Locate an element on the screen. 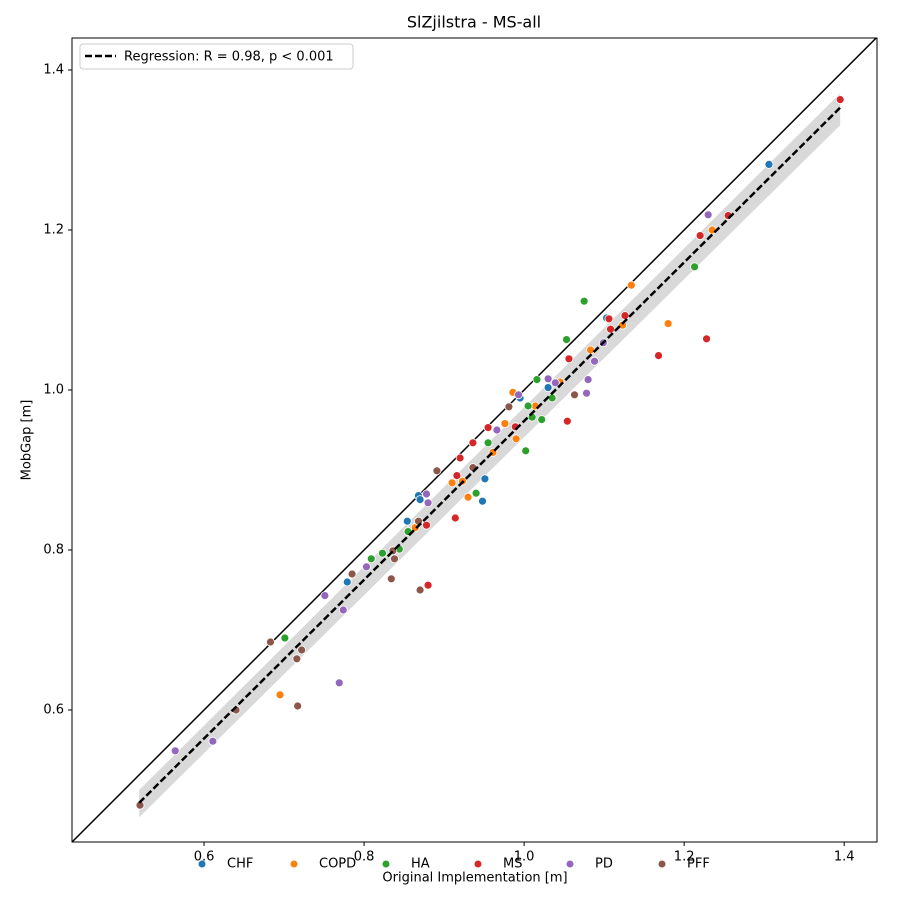 The height and width of the screenshot is (900, 900). legend-label: PD is located at coordinates (604, 864).